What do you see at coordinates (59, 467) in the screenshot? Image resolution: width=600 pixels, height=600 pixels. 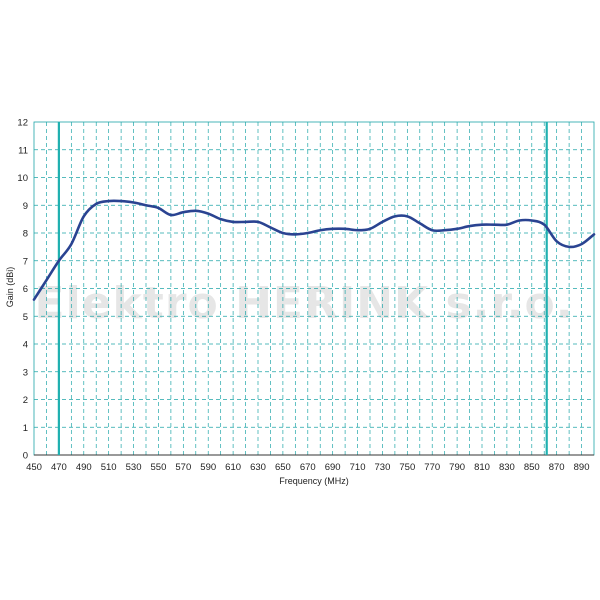 I see `x-tick-label: 470` at bounding box center [59, 467].